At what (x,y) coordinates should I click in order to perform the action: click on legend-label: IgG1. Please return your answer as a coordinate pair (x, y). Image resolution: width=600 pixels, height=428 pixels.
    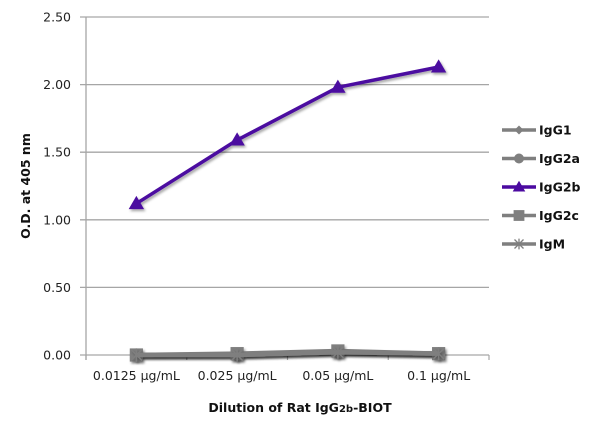
    Looking at the image, I should click on (555, 130).